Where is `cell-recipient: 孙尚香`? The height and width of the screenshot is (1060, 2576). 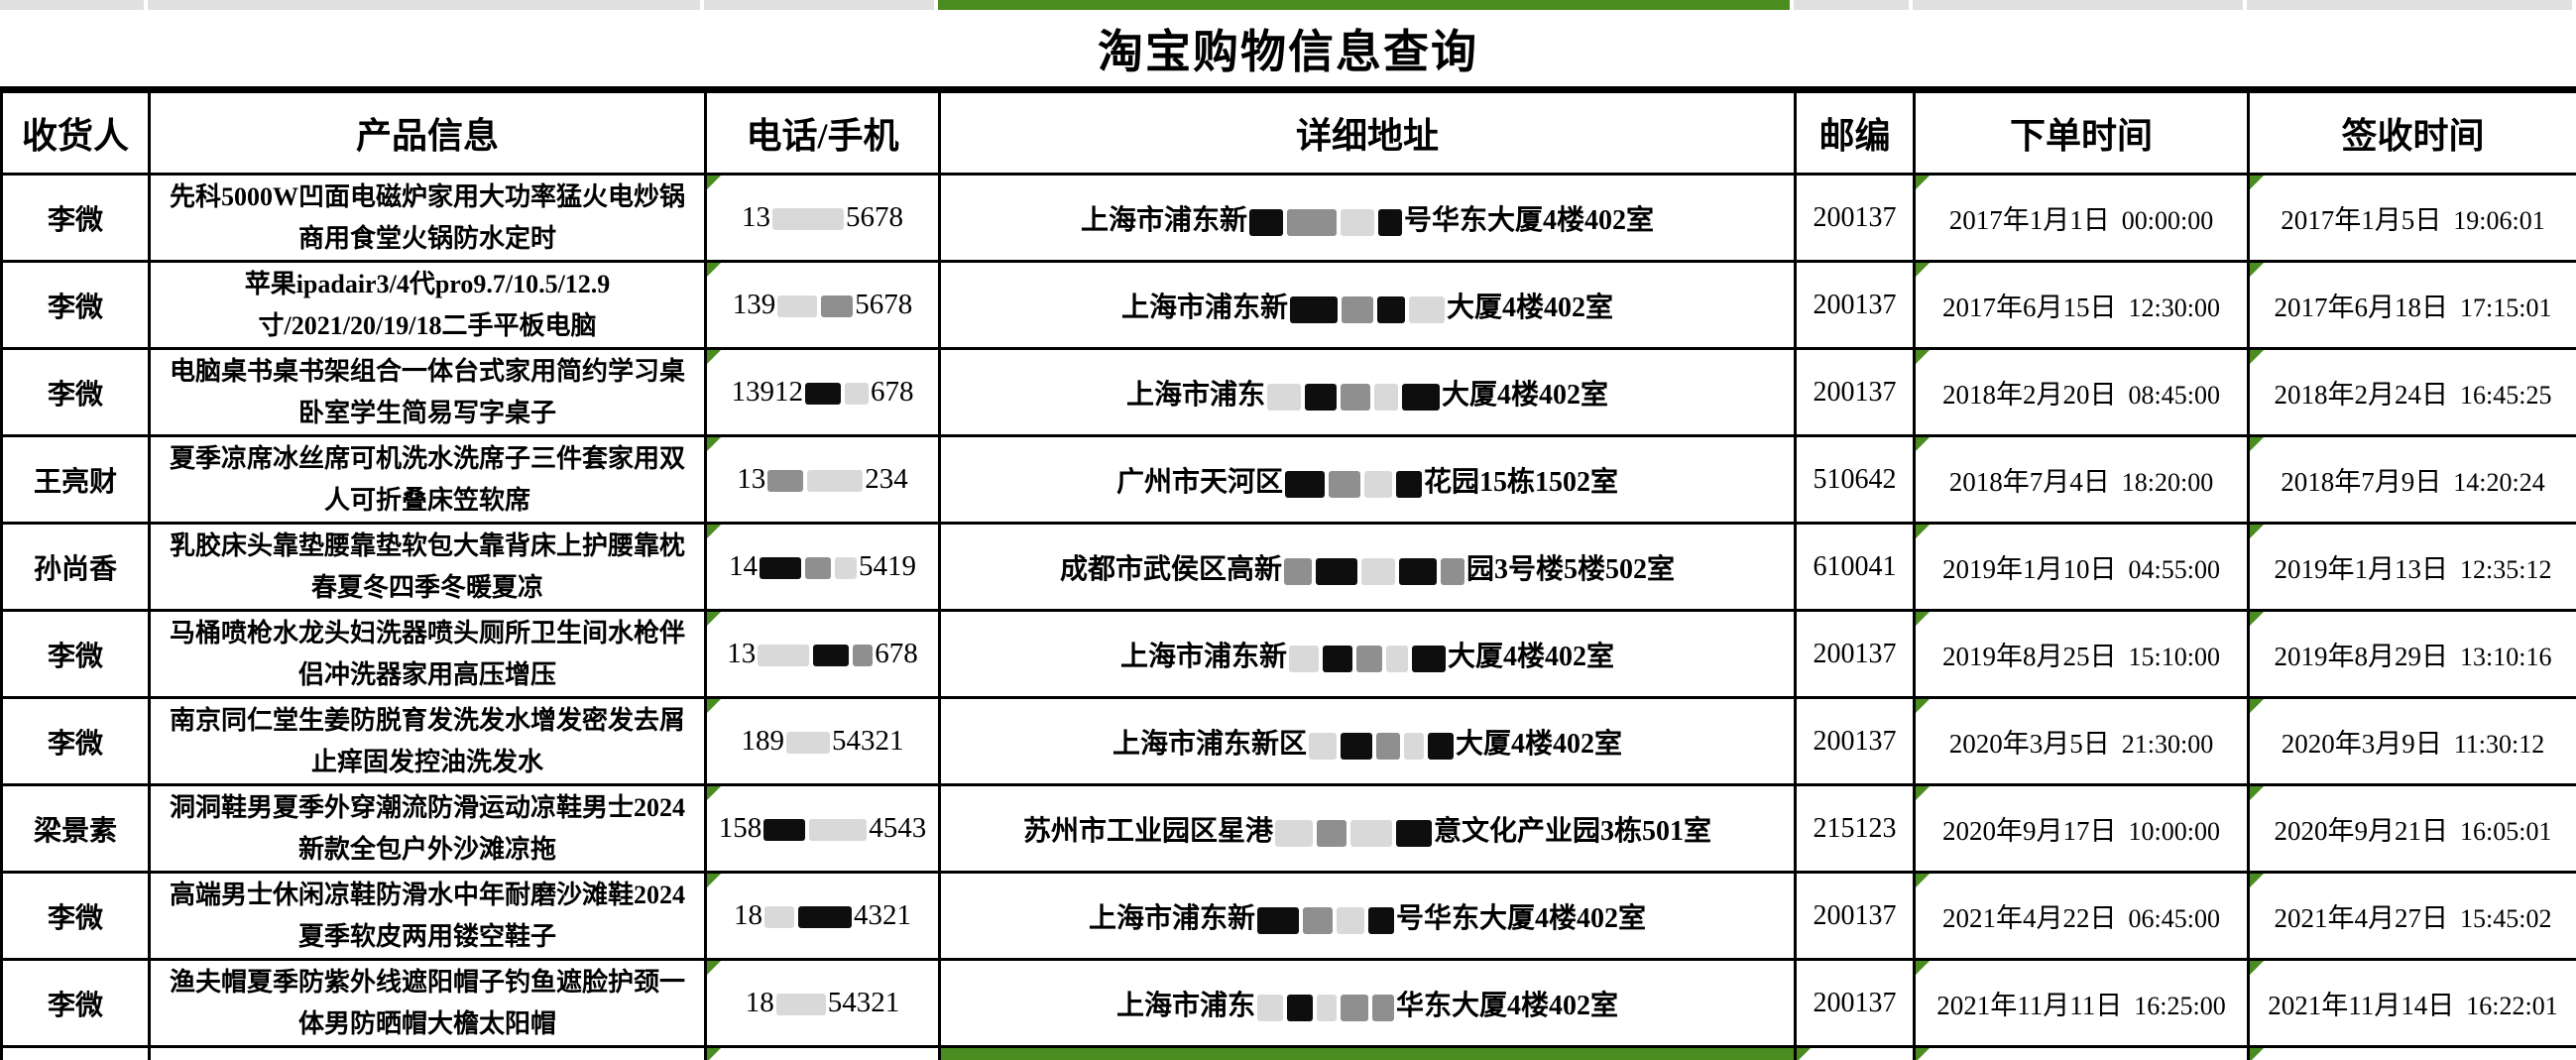
cell-recipient: 孙尚香 is located at coordinates (76, 567).